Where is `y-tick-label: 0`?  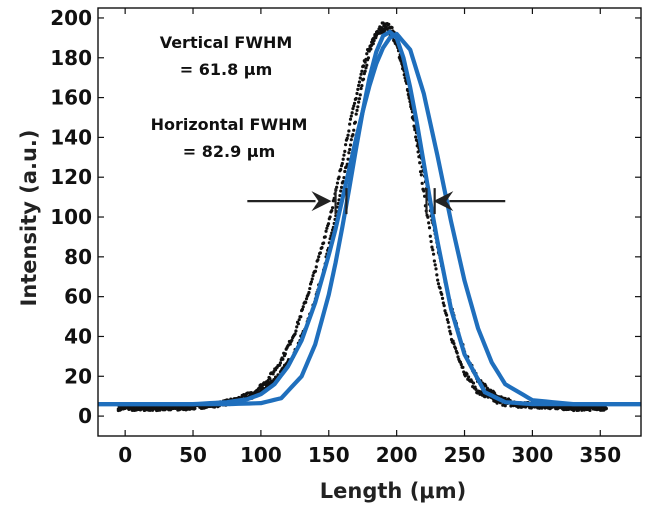
y-tick-label: 0 is located at coordinates (85, 416).